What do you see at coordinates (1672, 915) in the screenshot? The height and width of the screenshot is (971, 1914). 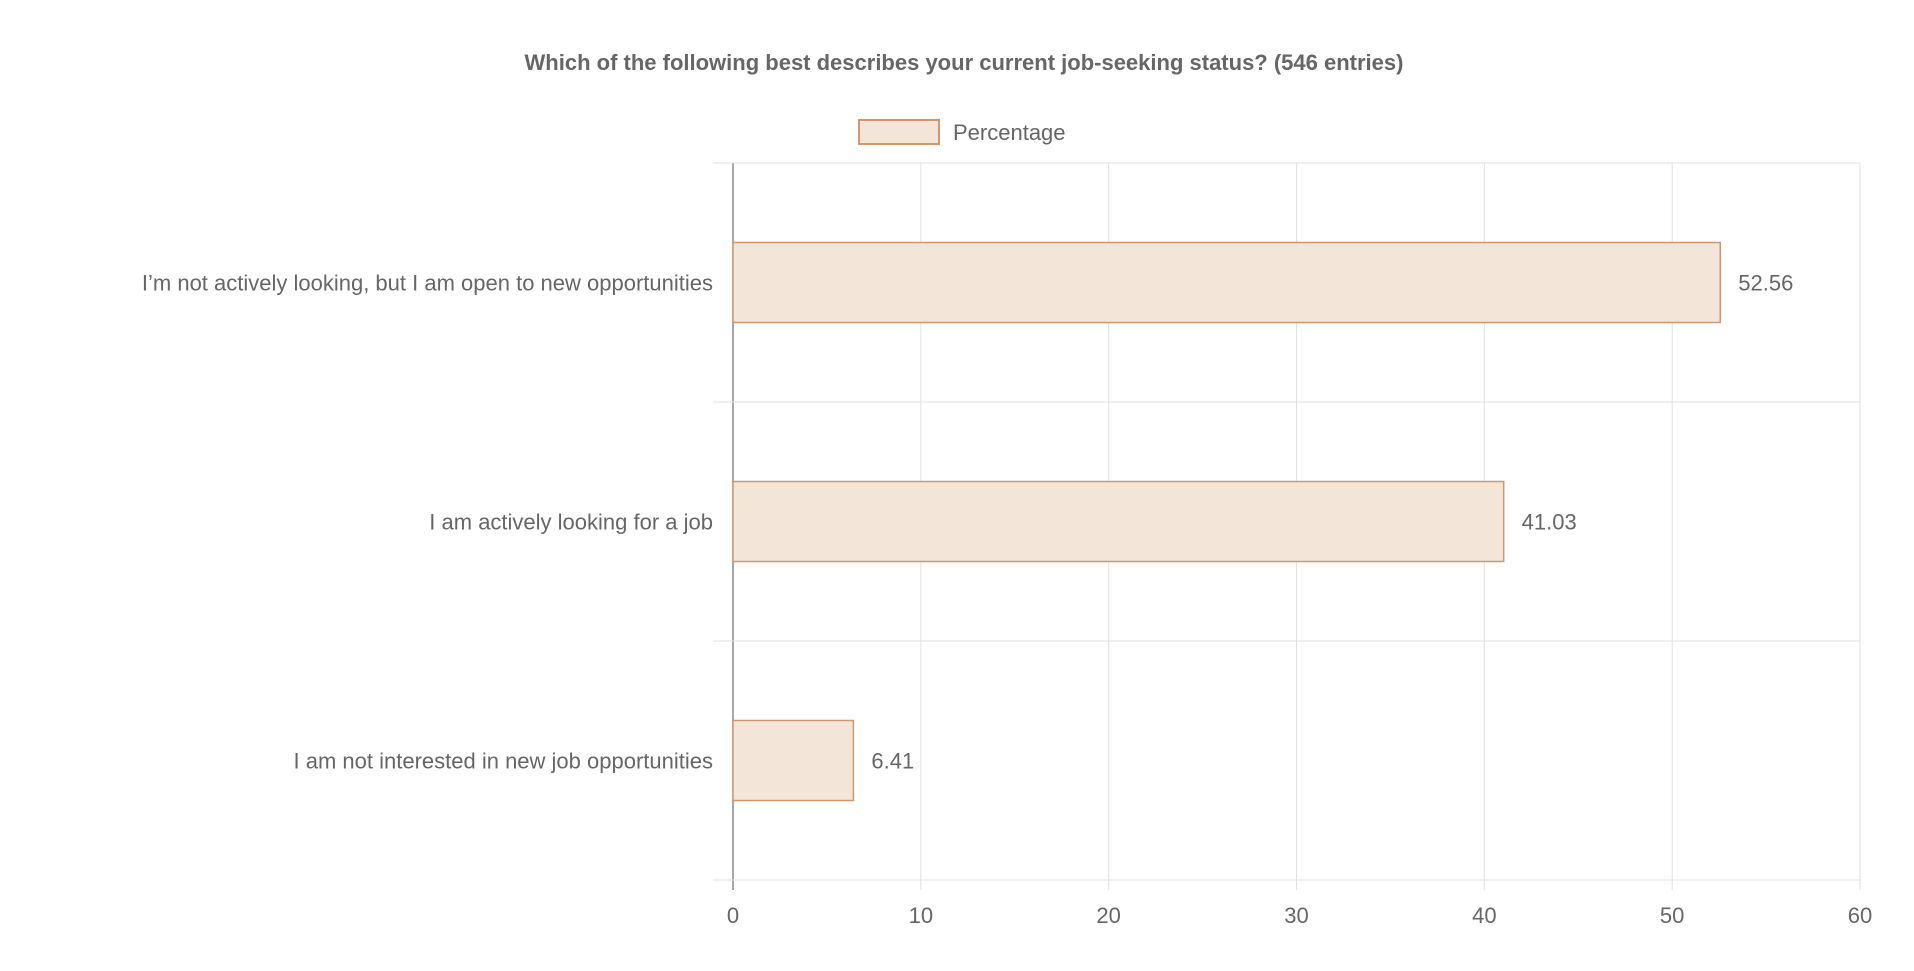 I see `x-tick-label: 50` at bounding box center [1672, 915].